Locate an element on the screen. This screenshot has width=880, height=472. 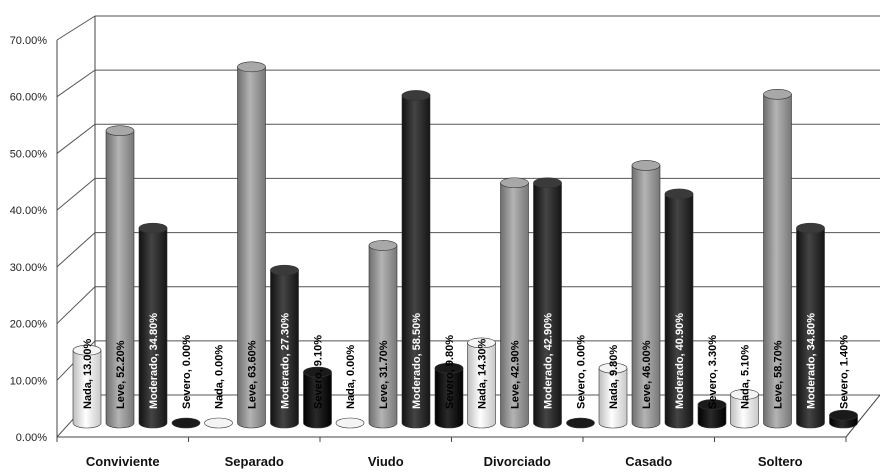
data-label: Nada, 13.00% is located at coordinates (88, 373).